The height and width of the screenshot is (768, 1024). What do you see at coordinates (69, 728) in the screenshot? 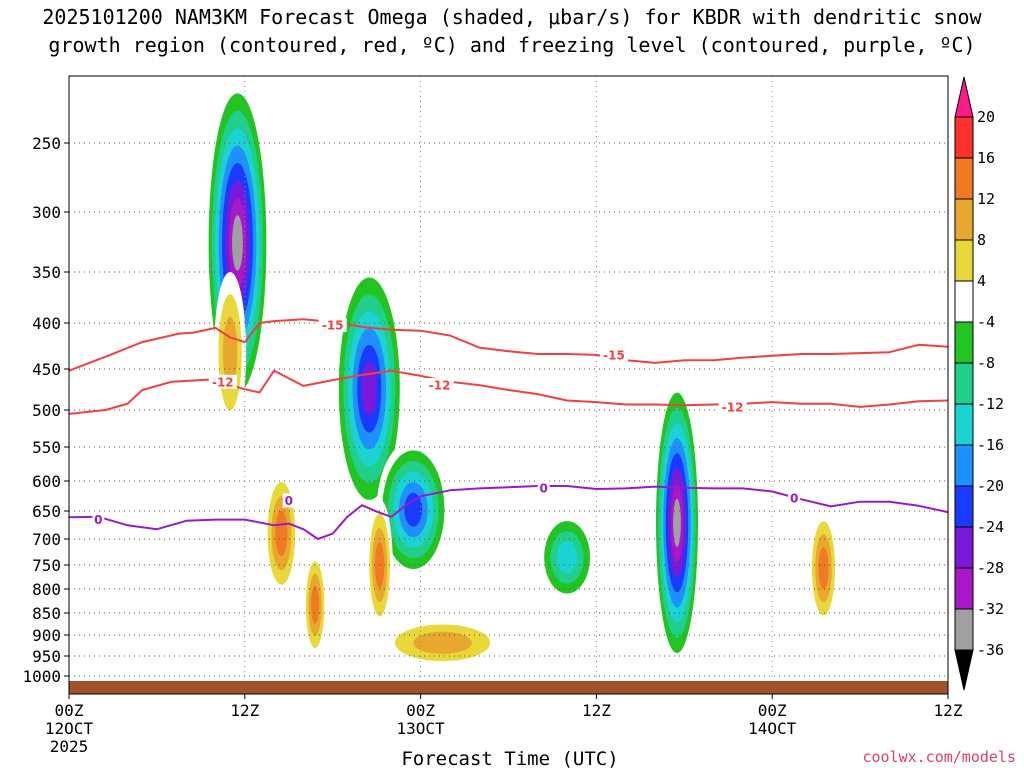
I see `x-tick-date-0: 12OCT` at bounding box center [69, 728].